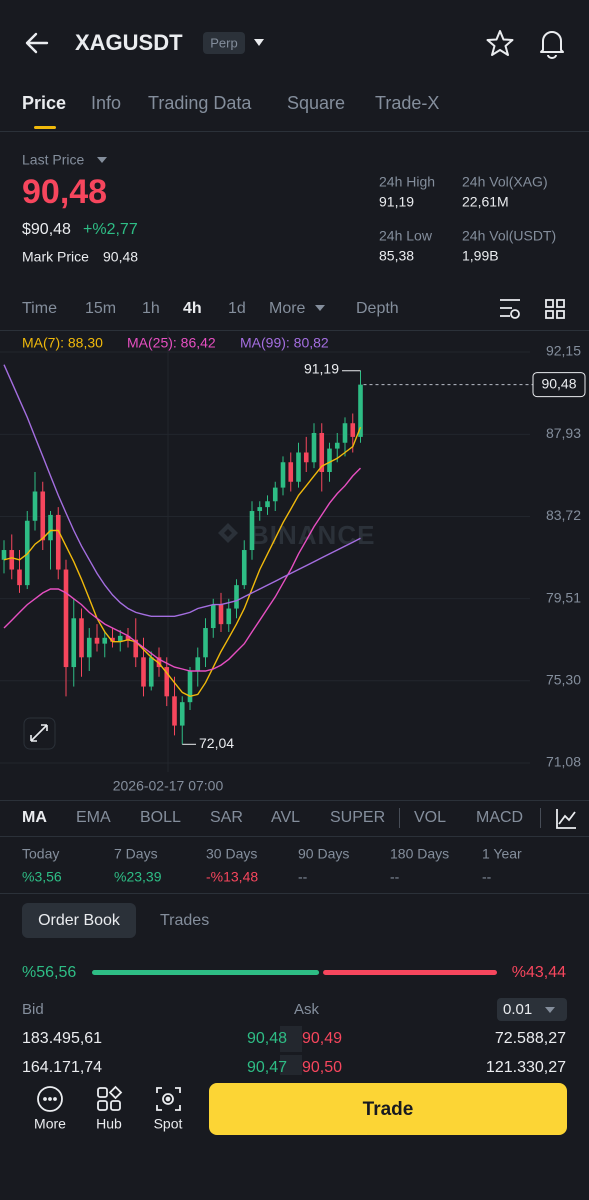 Image resolution: width=589 pixels, height=1200 pixels. I want to click on performance-label: 1 Year, so click(502, 854).